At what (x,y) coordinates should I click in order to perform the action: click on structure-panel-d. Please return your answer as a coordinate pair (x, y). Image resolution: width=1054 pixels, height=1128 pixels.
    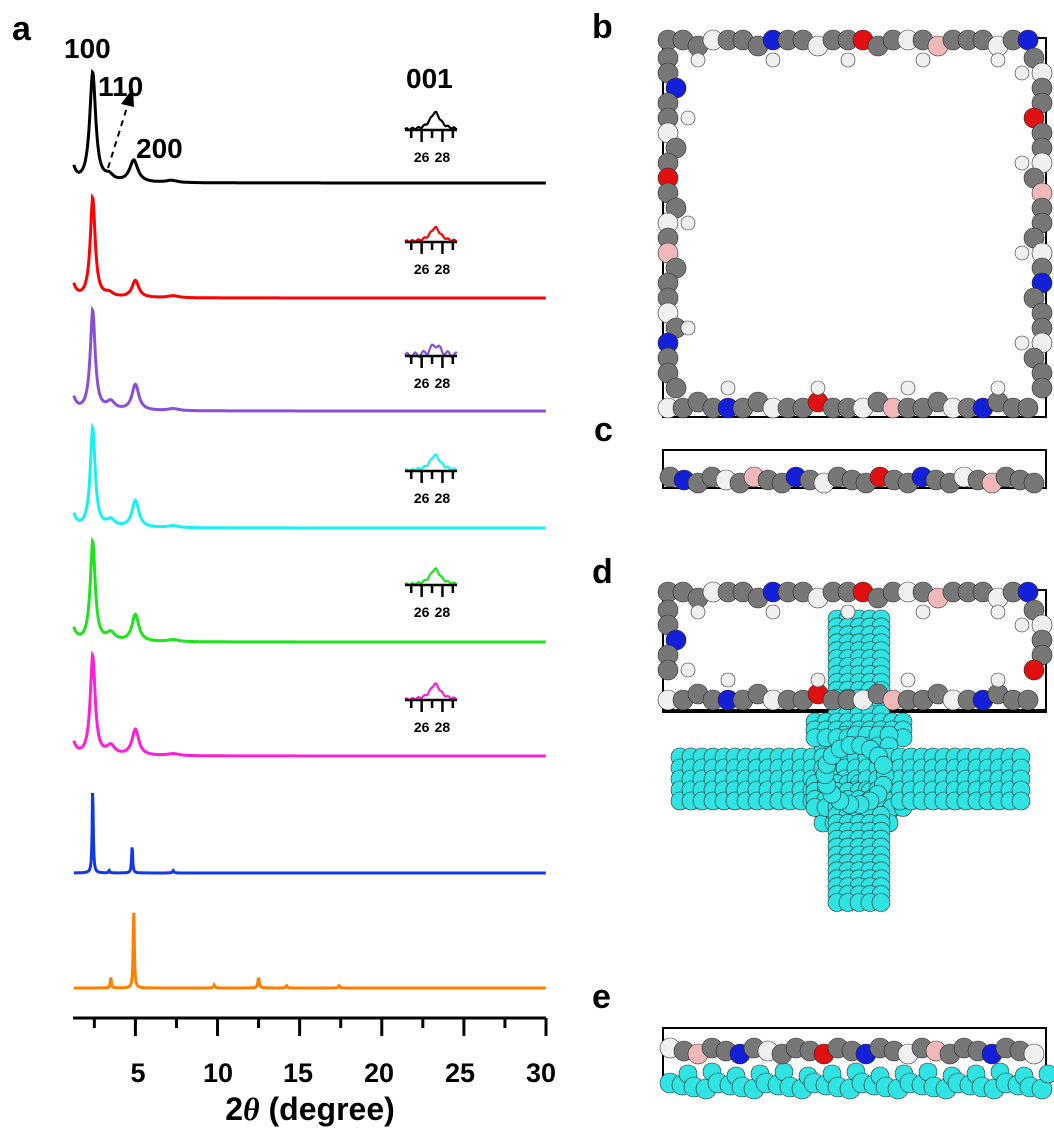
    Looking at the image, I should click on (855, 746).